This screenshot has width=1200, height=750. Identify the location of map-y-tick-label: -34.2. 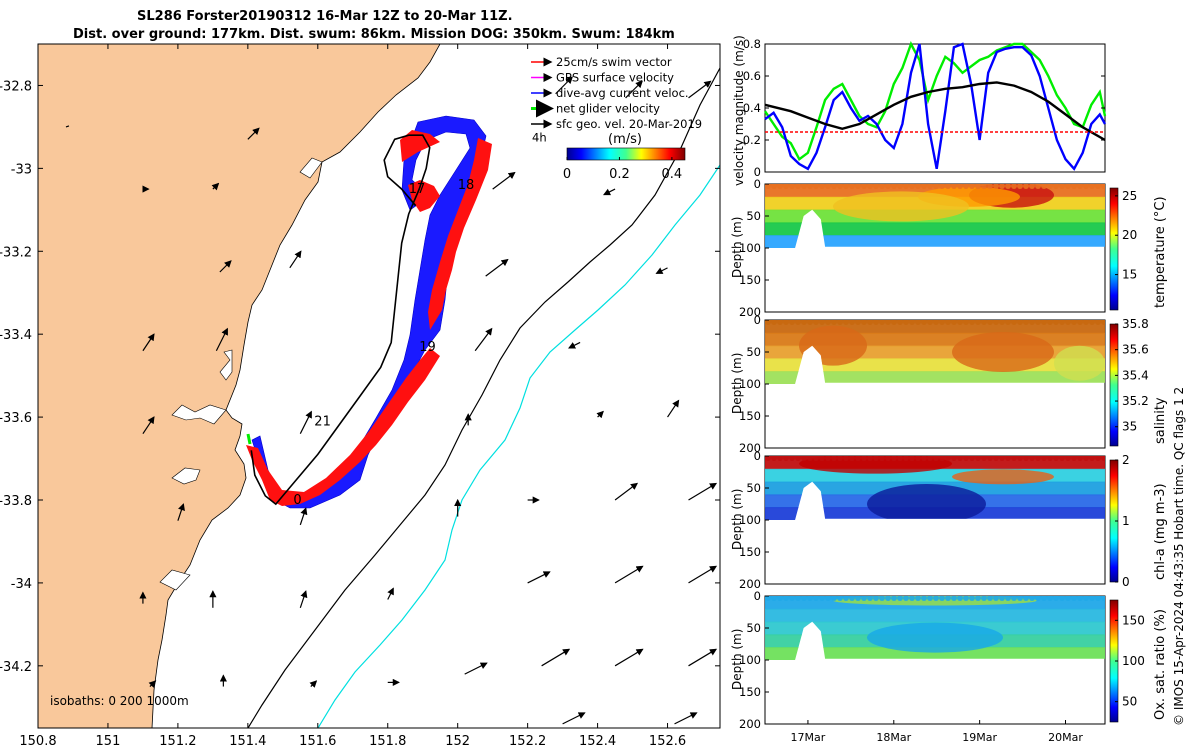
(16, 667).